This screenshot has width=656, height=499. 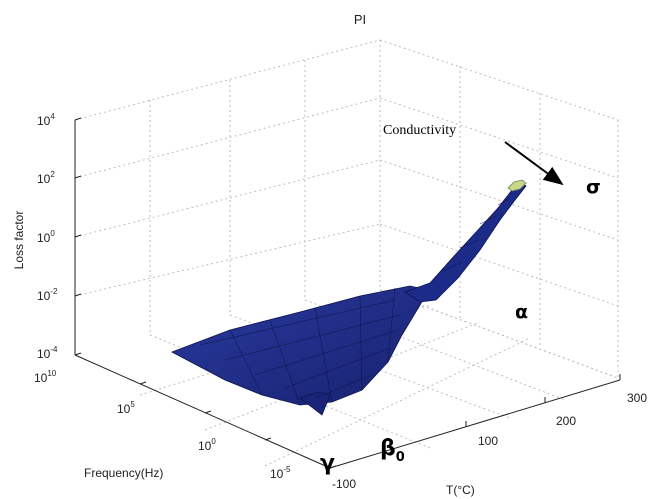 What do you see at coordinates (360, 19) in the screenshot?
I see `chart-title: PI` at bounding box center [360, 19].